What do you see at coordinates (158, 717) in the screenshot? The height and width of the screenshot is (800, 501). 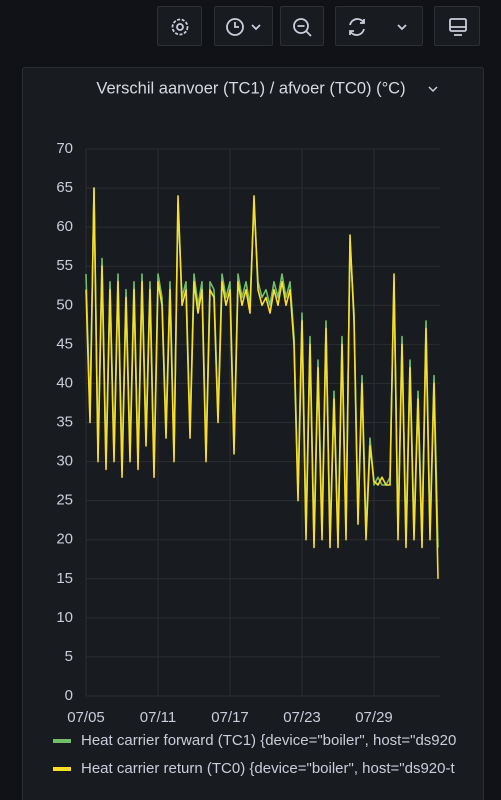 I see `x-tick-label: 07/11` at bounding box center [158, 717].